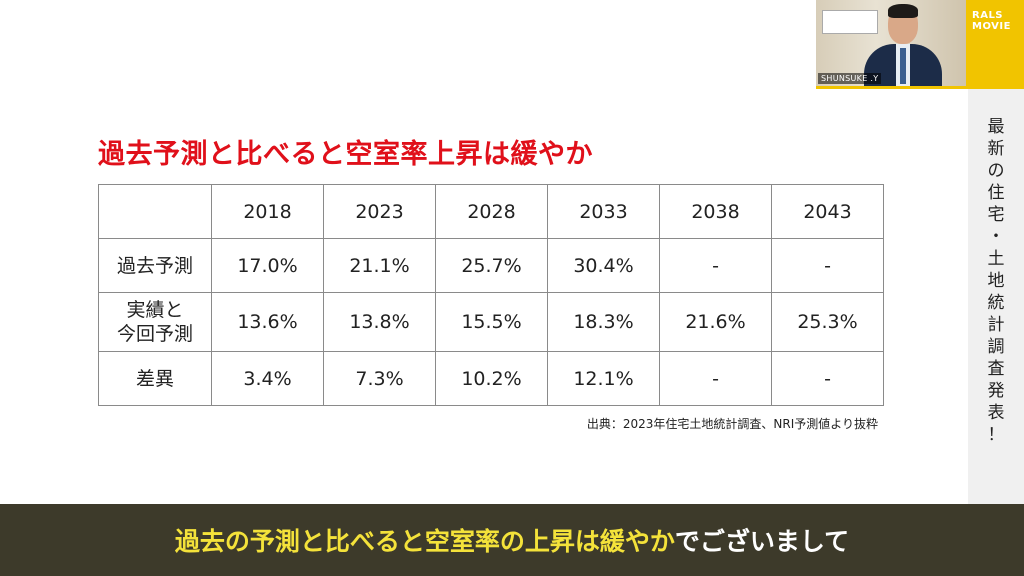 The width and height of the screenshot is (1024, 576). I want to click on side-title-char: 発, so click(996, 391).